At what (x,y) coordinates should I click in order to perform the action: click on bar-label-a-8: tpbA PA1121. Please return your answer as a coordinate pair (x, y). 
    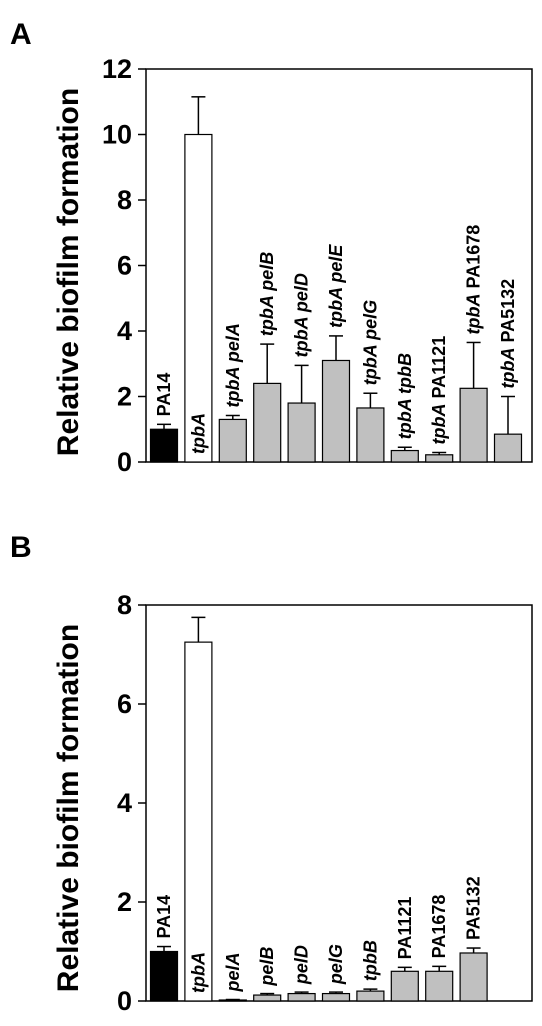
    Looking at the image, I should click on (439, 390).